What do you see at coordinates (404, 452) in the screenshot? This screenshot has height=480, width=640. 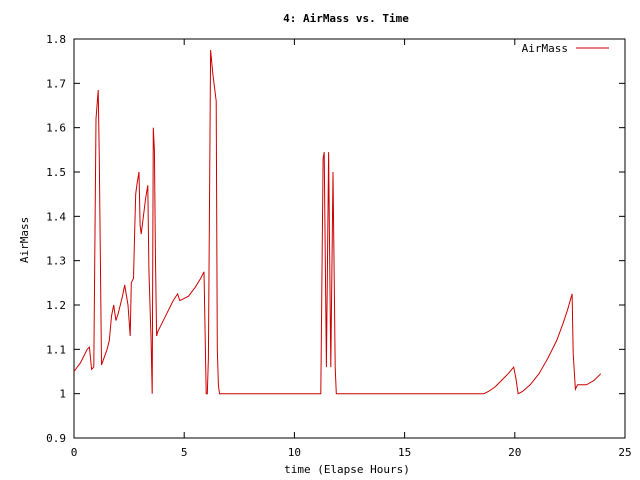 I see `x-tick-label: 15` at bounding box center [404, 452].